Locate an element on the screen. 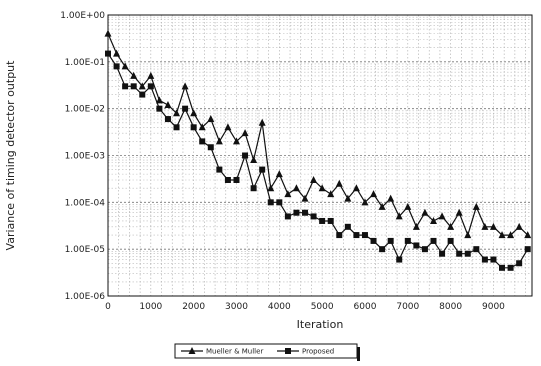 This screenshot has width=541, height=366. legend: Mueller & Muller Proposed is located at coordinates (267, 352).